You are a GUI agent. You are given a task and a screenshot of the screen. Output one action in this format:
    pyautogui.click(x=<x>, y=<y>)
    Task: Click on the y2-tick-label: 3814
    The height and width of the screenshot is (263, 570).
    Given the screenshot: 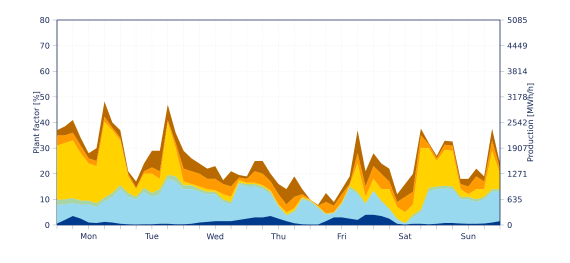 What is the action you would take?
    pyautogui.click(x=518, y=71)
    